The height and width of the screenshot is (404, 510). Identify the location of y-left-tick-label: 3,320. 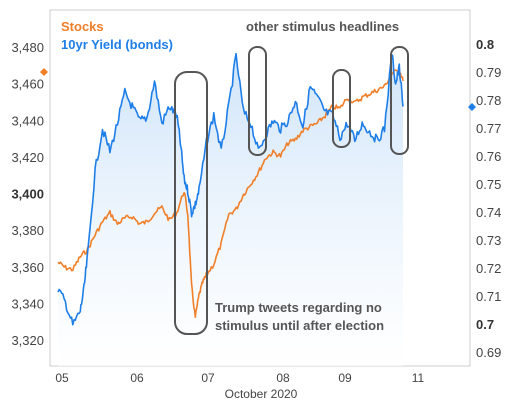
(27, 340).